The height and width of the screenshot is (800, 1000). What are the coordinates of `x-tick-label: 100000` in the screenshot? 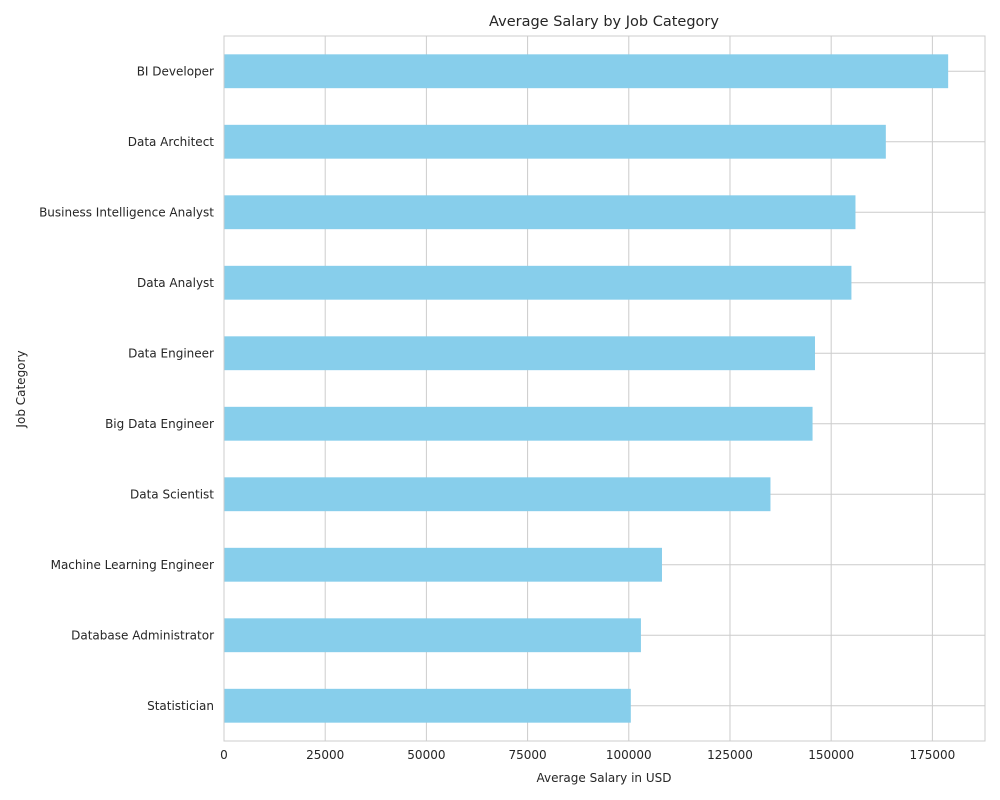 It's located at (629, 755).